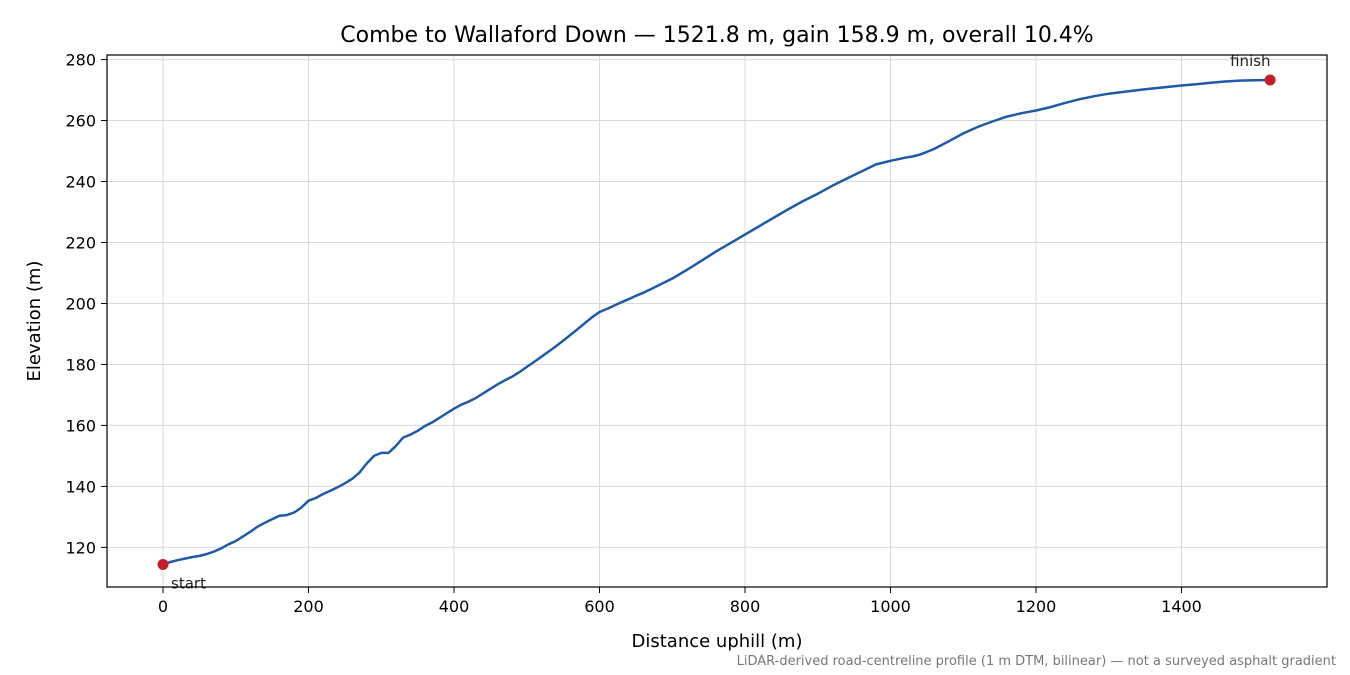 This screenshot has height=675, width=1350. What do you see at coordinates (80, 425) in the screenshot?
I see `y-tick-label-160: 160` at bounding box center [80, 425].